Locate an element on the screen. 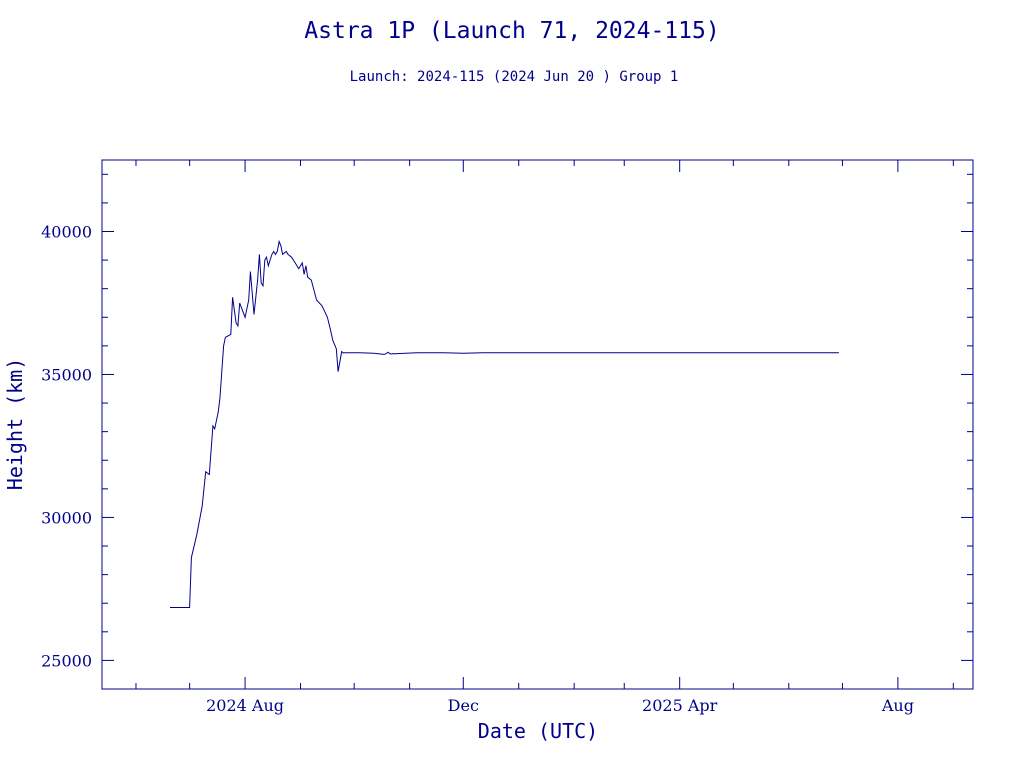  y-tick-label: 40000 is located at coordinates (66, 231).